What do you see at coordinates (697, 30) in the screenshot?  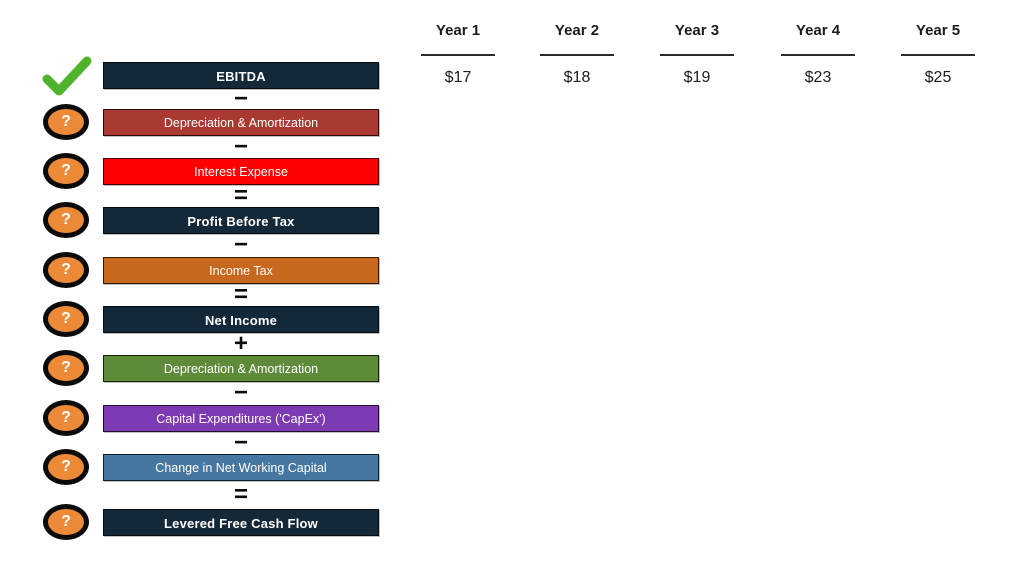 I see `year-3-header: Year 3` at bounding box center [697, 30].